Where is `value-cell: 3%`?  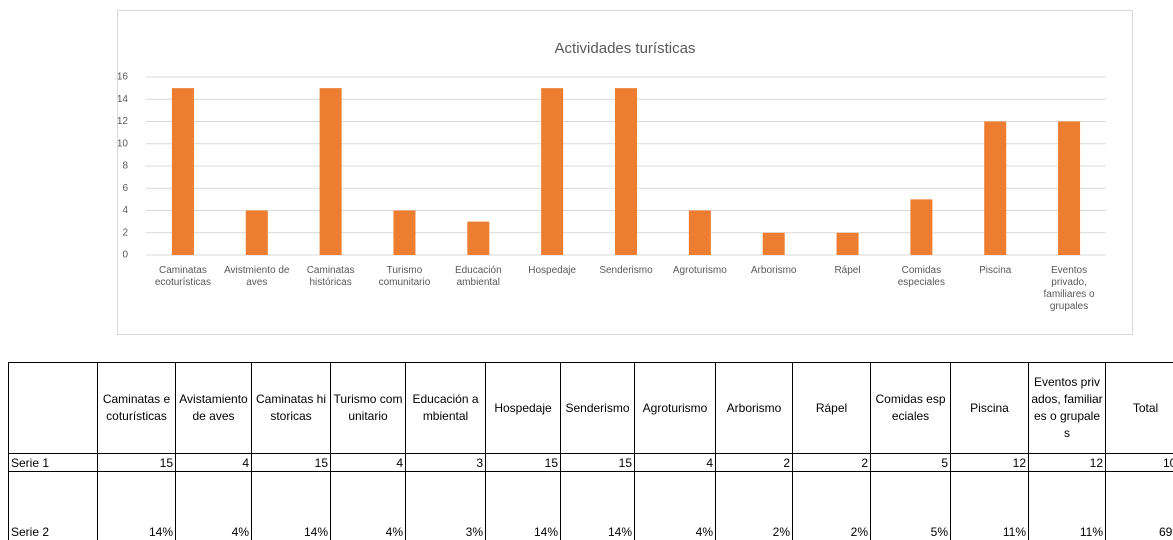
value-cell: 3% is located at coordinates (445, 505).